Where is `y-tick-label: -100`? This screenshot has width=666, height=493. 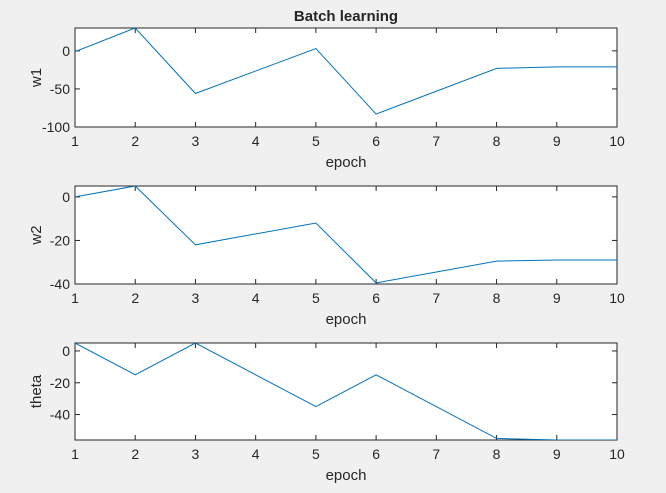
y-tick-label: -100 is located at coordinates (56, 127).